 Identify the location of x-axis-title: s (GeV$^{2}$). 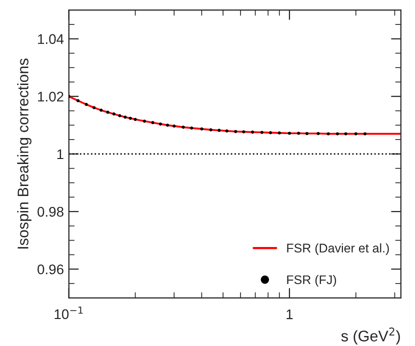
(370, 336).